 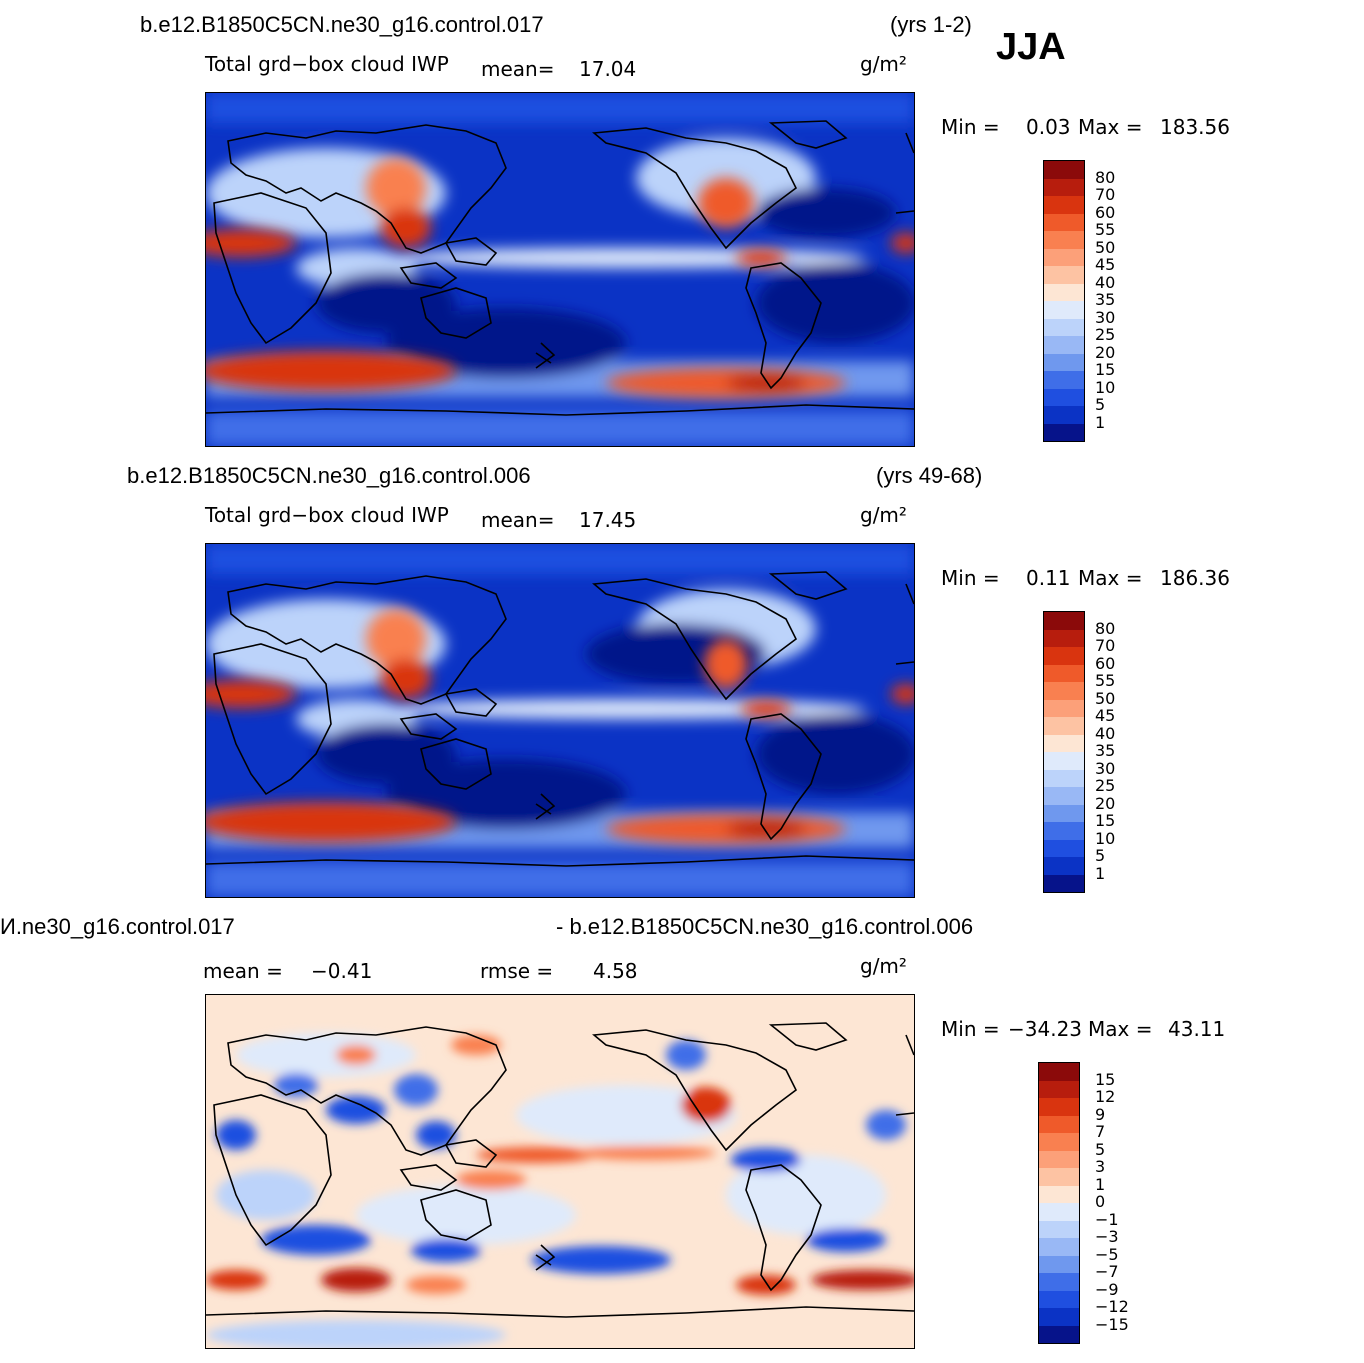 I want to click on season-label: JJA, so click(x=1031, y=47).